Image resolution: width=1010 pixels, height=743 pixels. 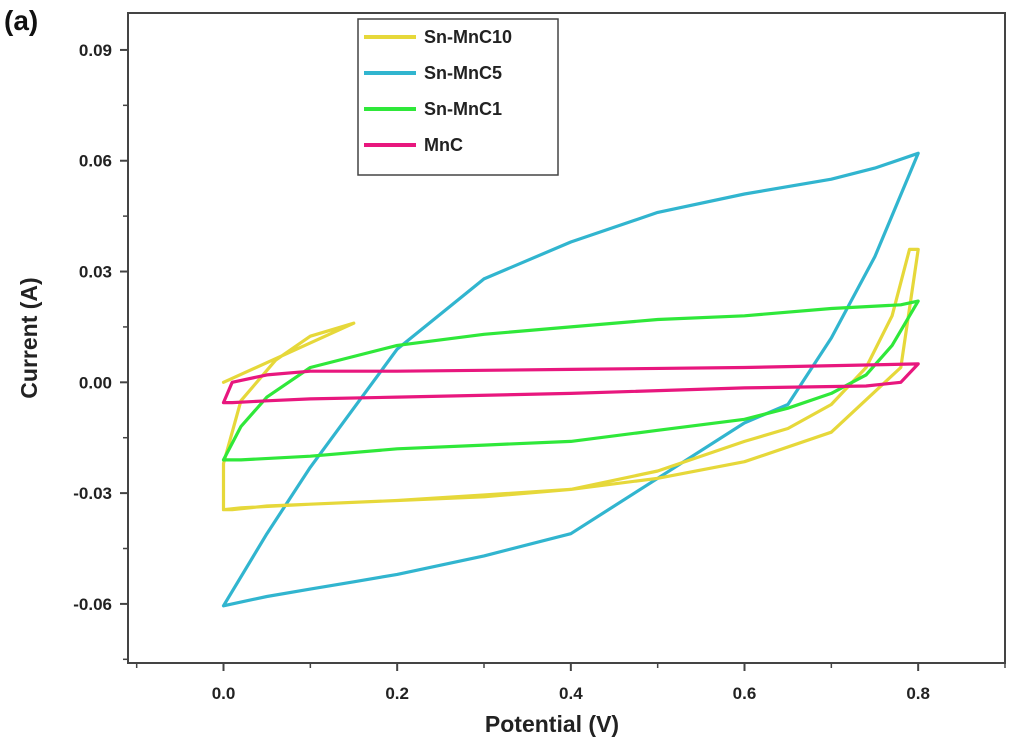 What do you see at coordinates (571, 693) in the screenshot?
I see `x-tick-label: 0.4` at bounding box center [571, 693].